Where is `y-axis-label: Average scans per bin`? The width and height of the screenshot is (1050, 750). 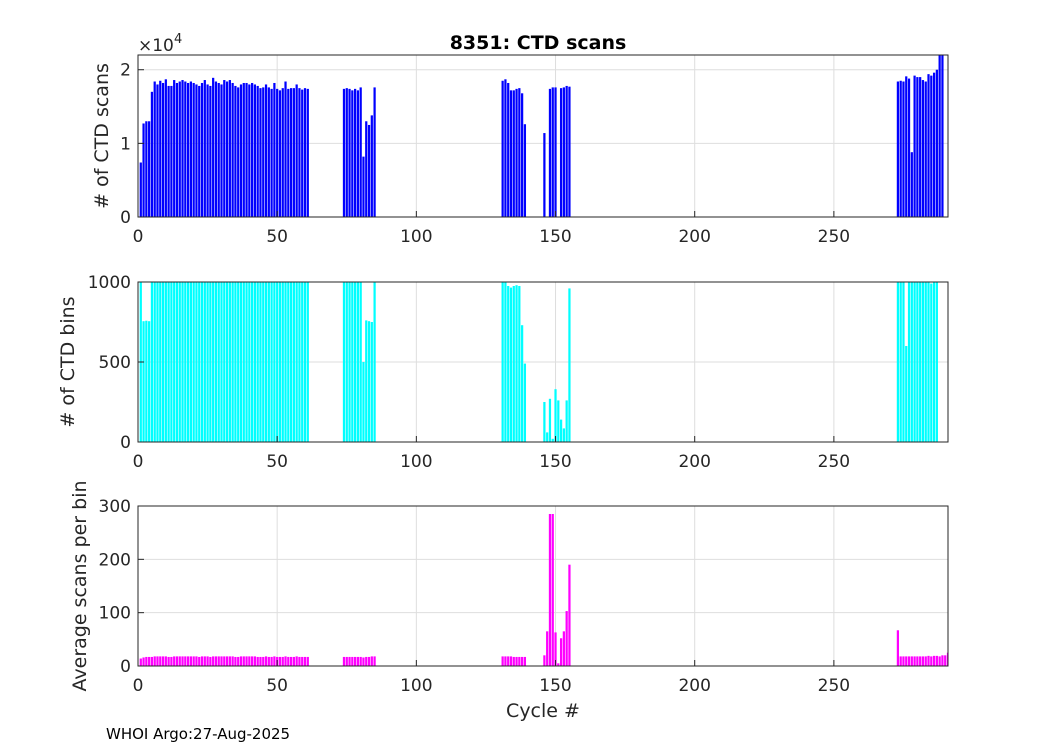 y-axis-label: Average scans per bin is located at coordinates (80, 585).